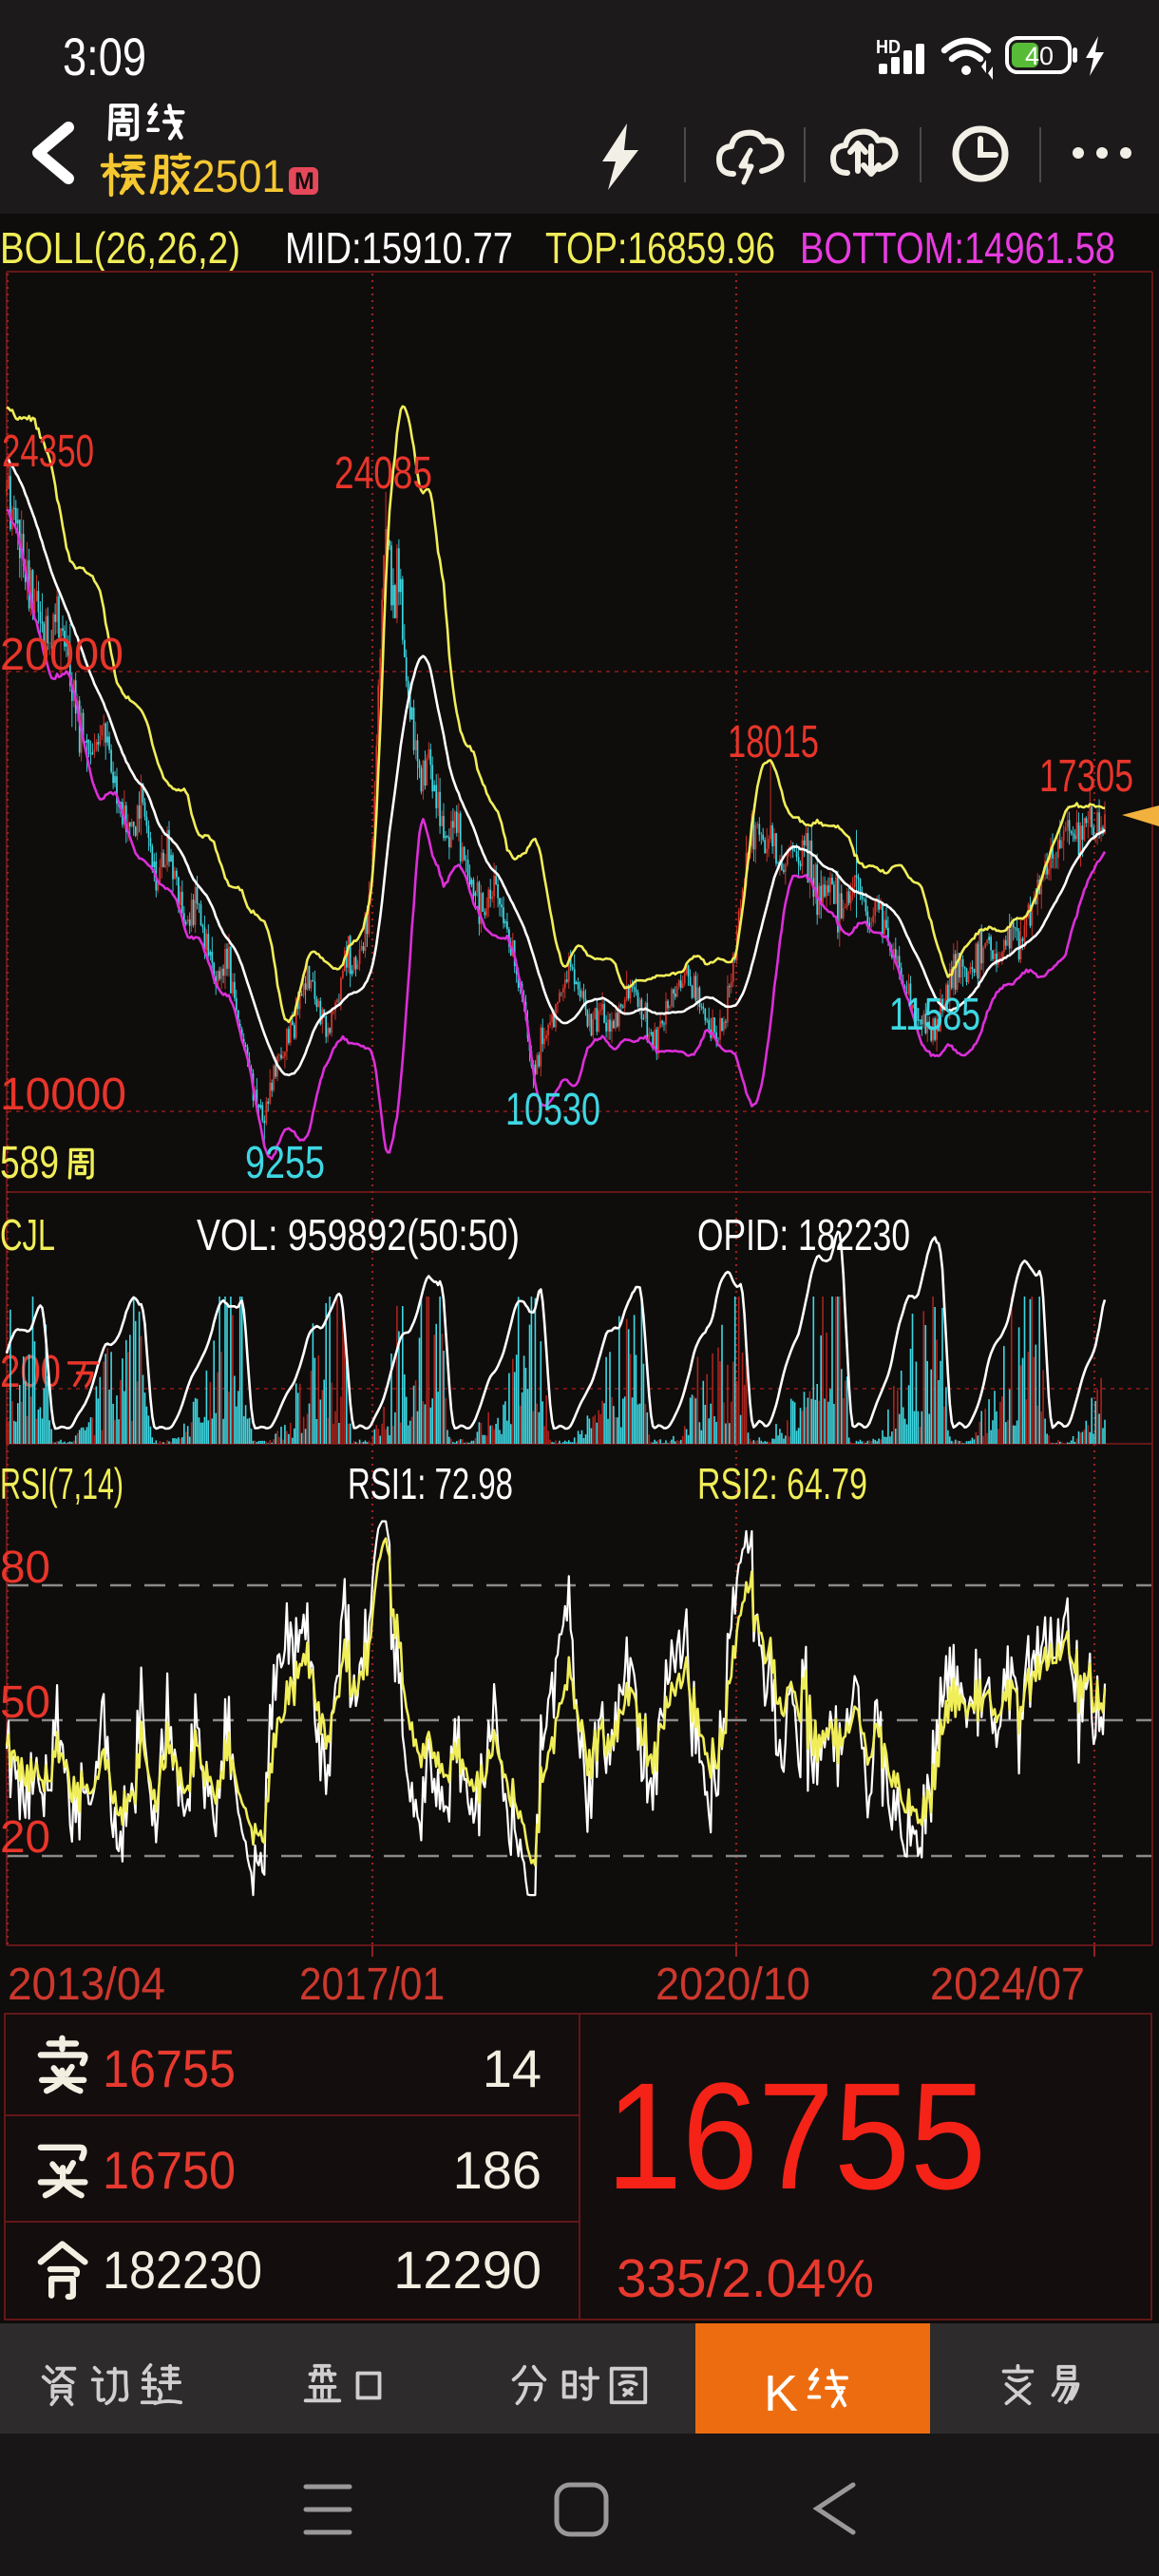 This screenshot has height=2576, width=1159. I want to click on svg-text: 200, so click(30, 1372).